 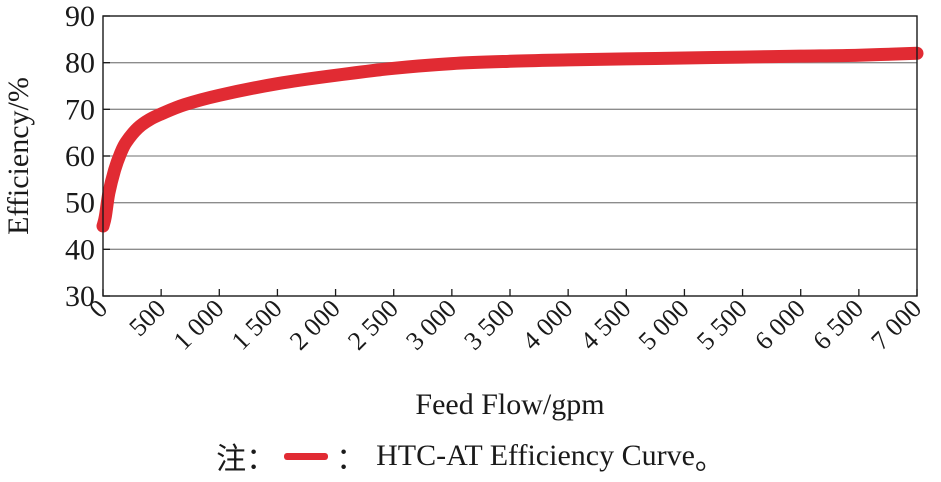 What do you see at coordinates (80, 109) in the screenshot?
I see `y-tick-label: 70` at bounding box center [80, 109].